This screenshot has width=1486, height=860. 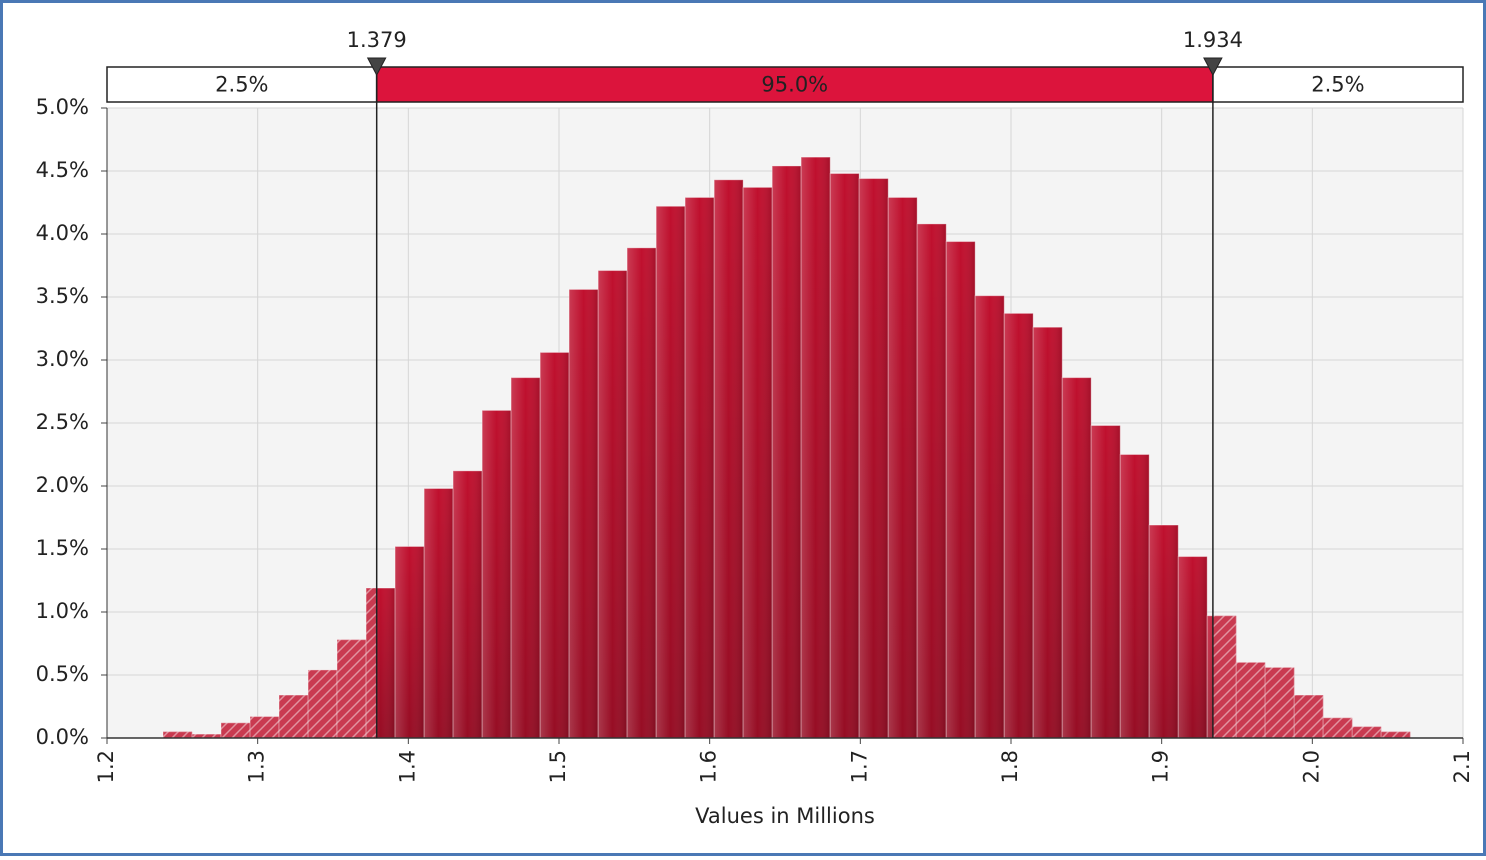 I want to click on x-axis-title: Values in Millions, so click(x=785, y=816).